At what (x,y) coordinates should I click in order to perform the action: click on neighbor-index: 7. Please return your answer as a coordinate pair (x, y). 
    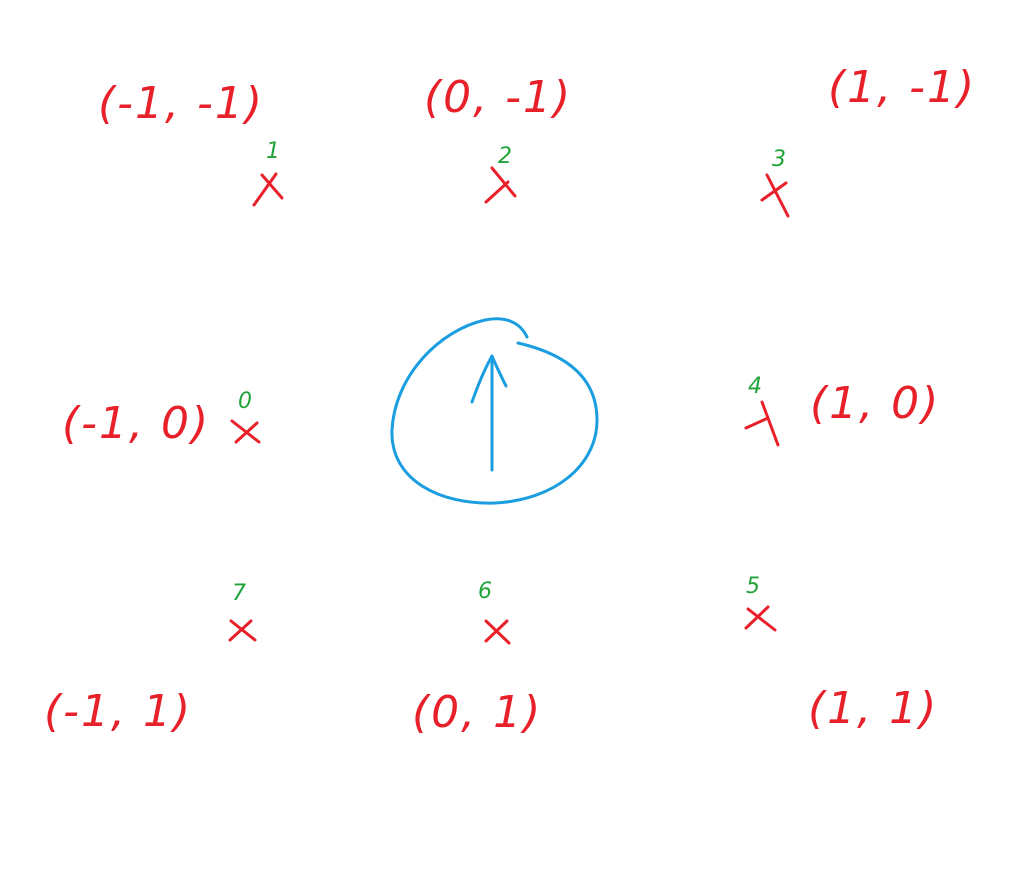
    Looking at the image, I should click on (239, 593).